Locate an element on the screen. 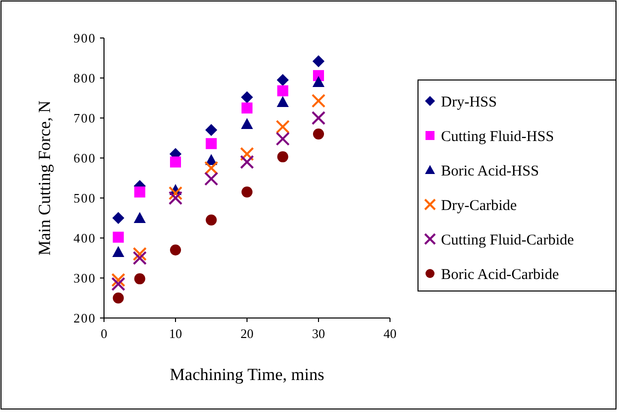  y-tick-label: 600 is located at coordinates (85, 158).